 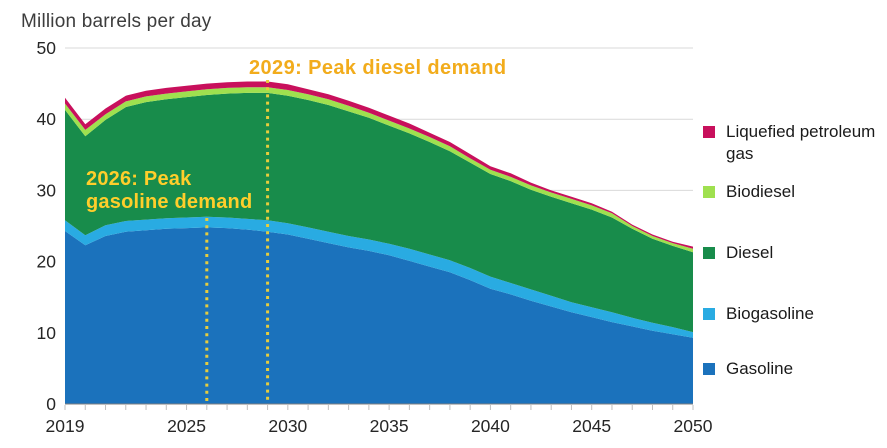 What do you see at coordinates (389, 426) in the screenshot?
I see `x-tick-label-2035: 2035` at bounding box center [389, 426].